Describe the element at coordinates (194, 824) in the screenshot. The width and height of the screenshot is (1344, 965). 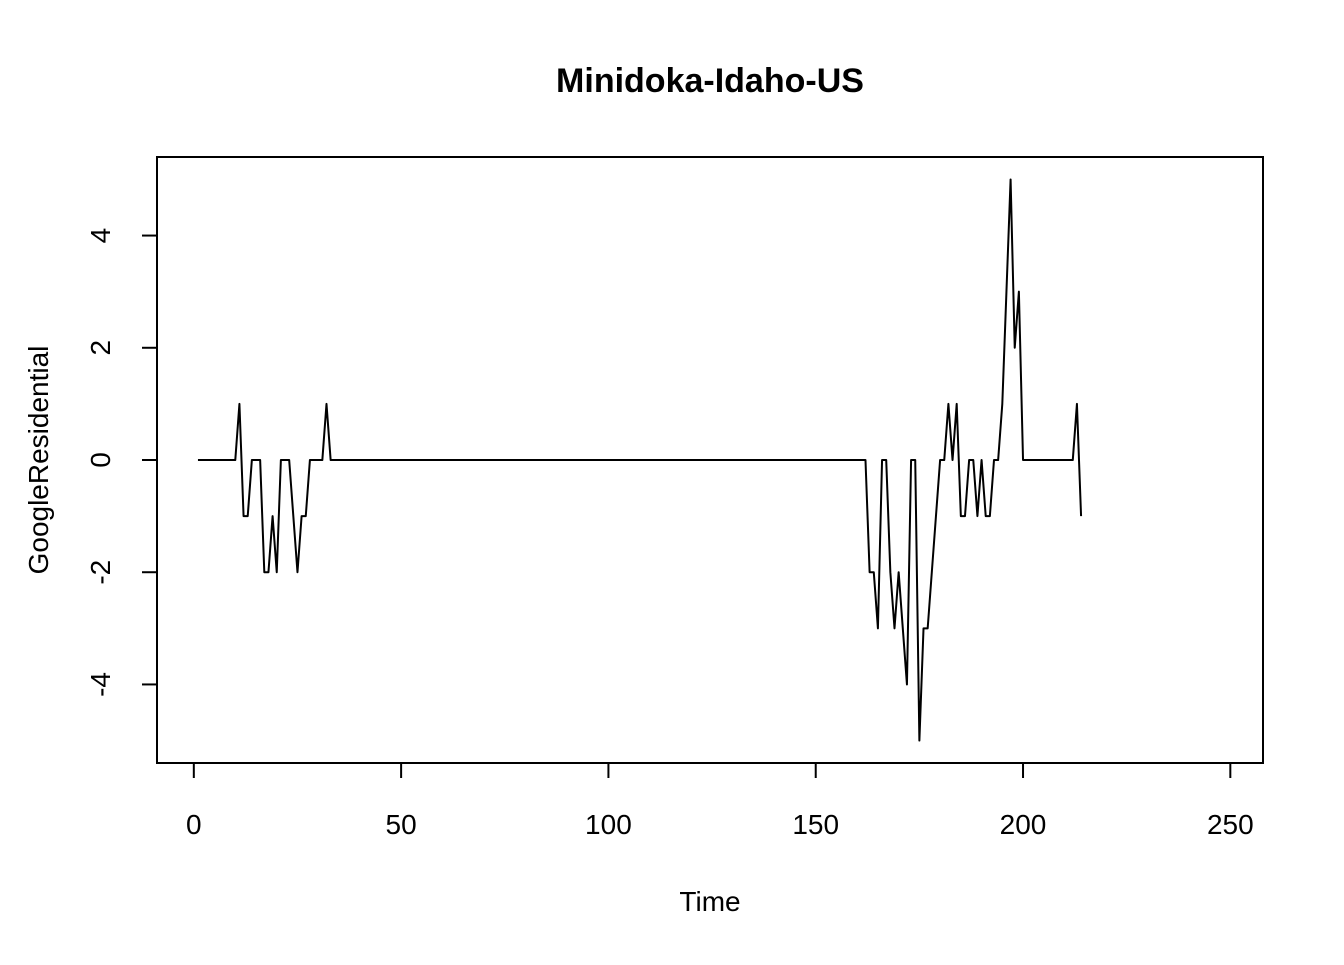
I see `x-tick-label: 0` at that location.